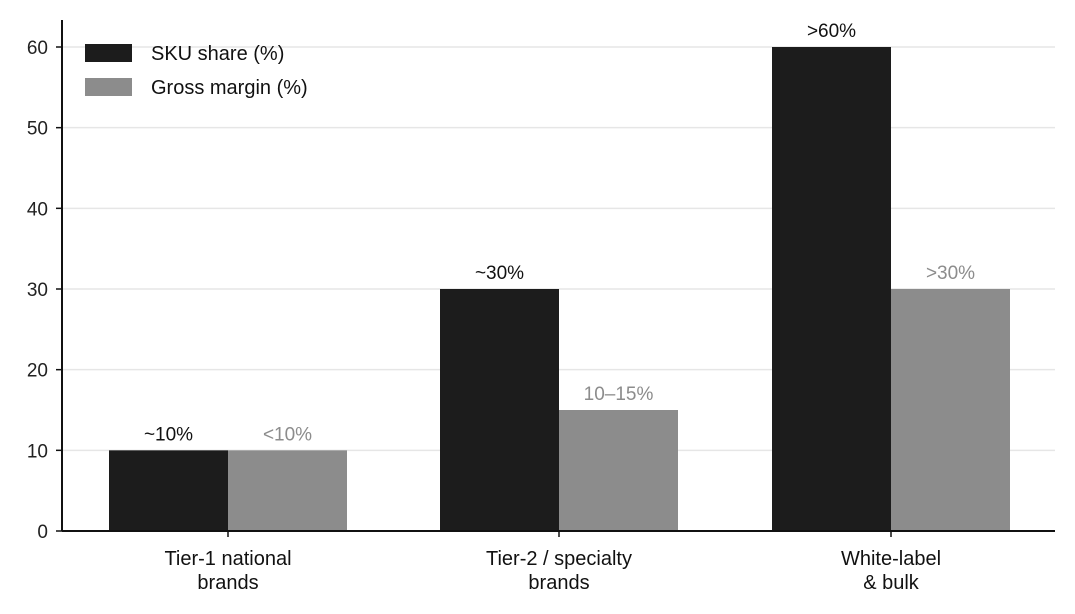 The height and width of the screenshot is (614, 1075). What do you see at coordinates (37, 290) in the screenshot?
I see `y-tick-label: 30` at bounding box center [37, 290].